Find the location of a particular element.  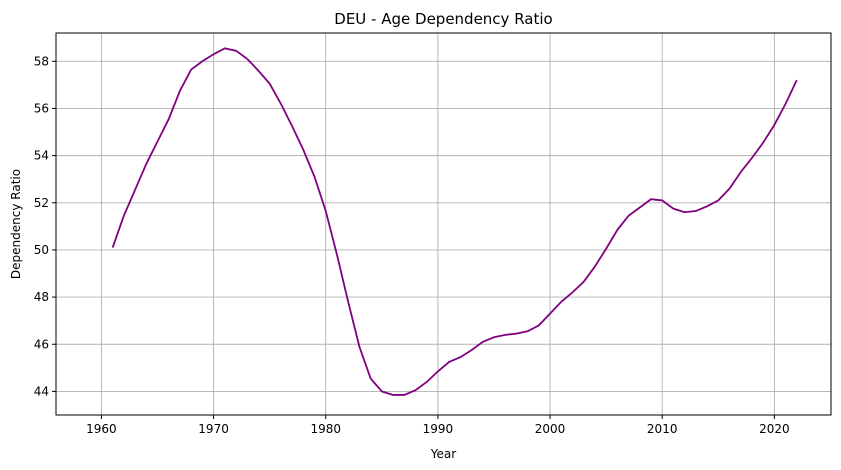

y-axis-label: Dependency Ratio is located at coordinates (16, 224).